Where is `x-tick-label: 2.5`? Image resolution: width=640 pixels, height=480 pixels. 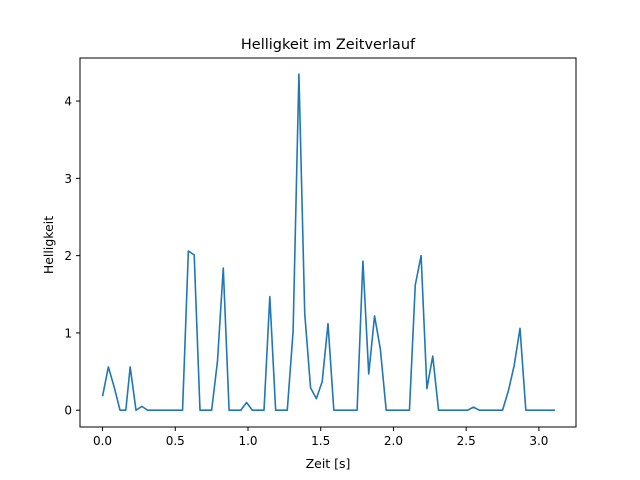 x-tick-label: 2.5 is located at coordinates (466, 441).